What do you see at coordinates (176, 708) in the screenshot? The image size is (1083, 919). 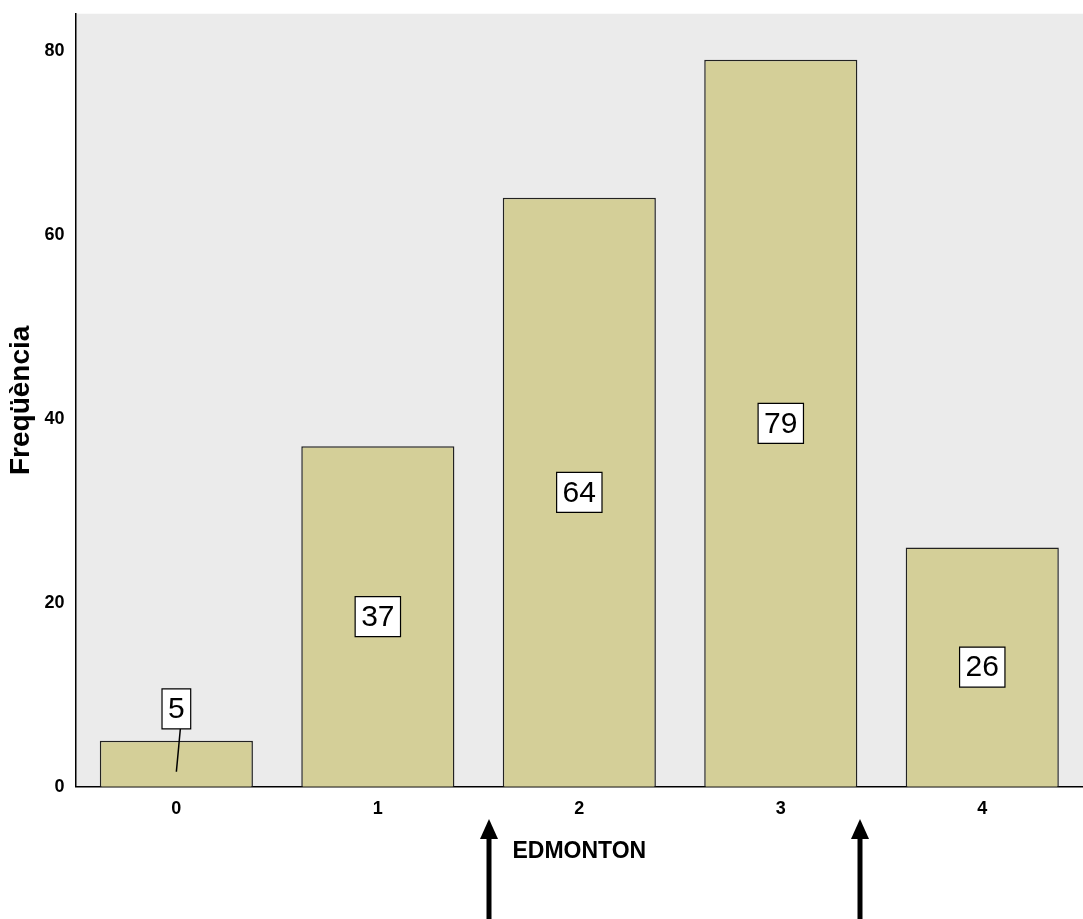 I see `data-label: 5` at bounding box center [176, 708].